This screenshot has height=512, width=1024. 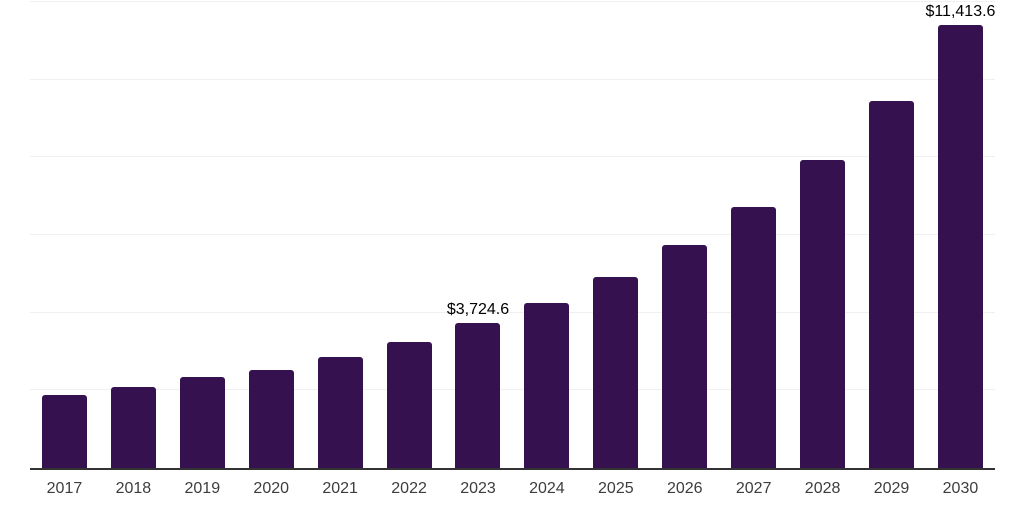 I want to click on bar-slot-2028, so click(x=822, y=235).